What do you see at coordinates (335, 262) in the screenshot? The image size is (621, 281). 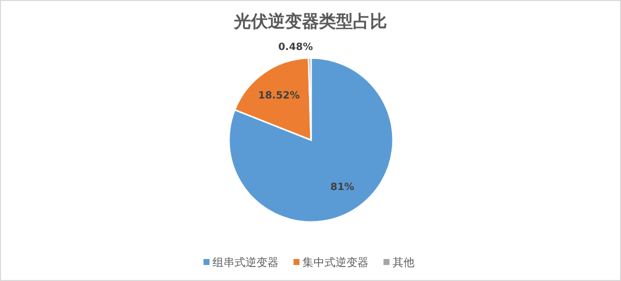 I see `legend-label: 集中式逆变器` at bounding box center [335, 262].